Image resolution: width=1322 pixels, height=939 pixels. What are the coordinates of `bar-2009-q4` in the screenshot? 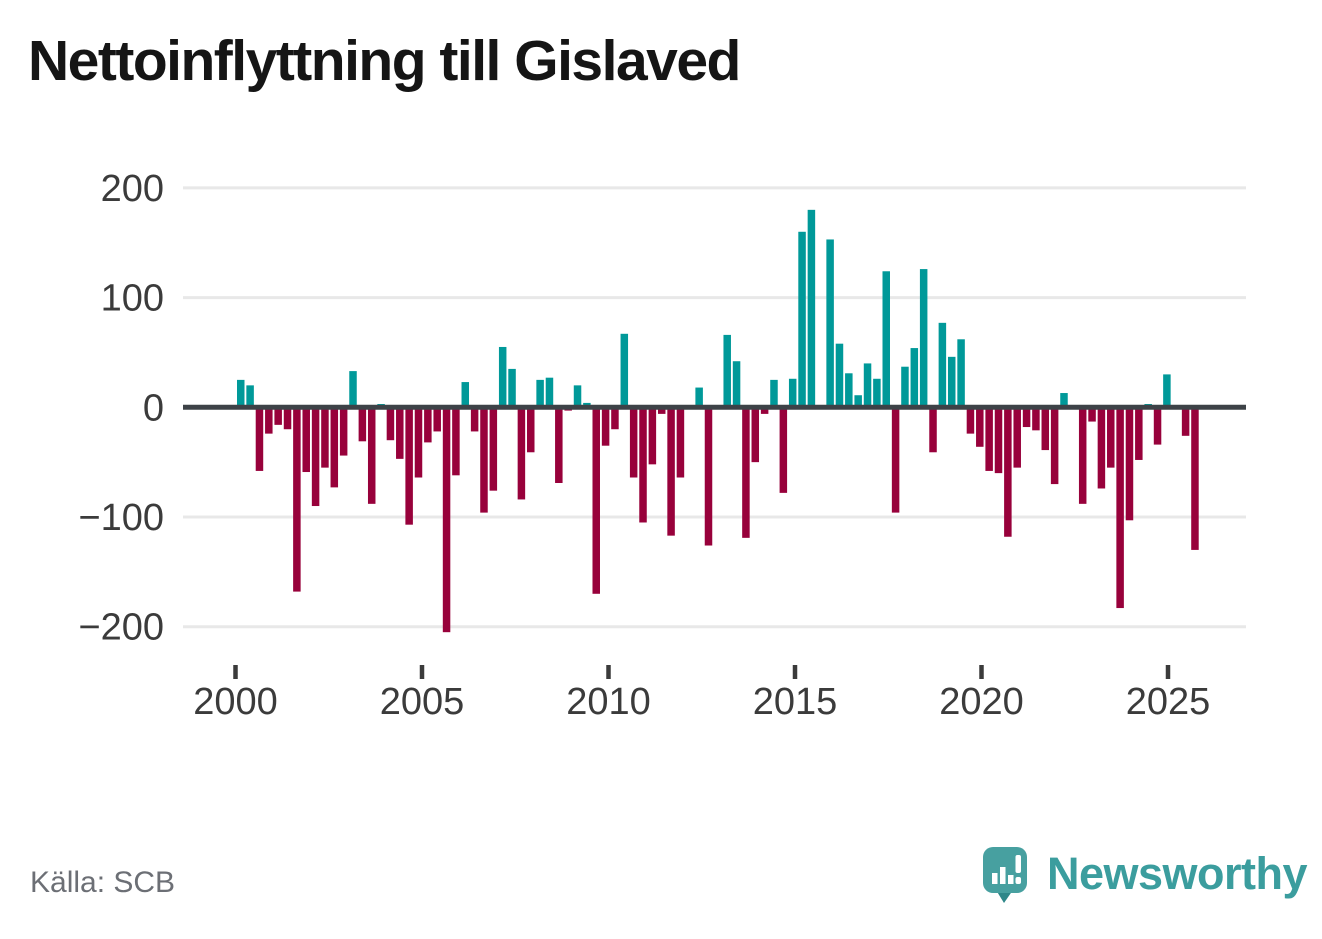 It's located at (605, 426).